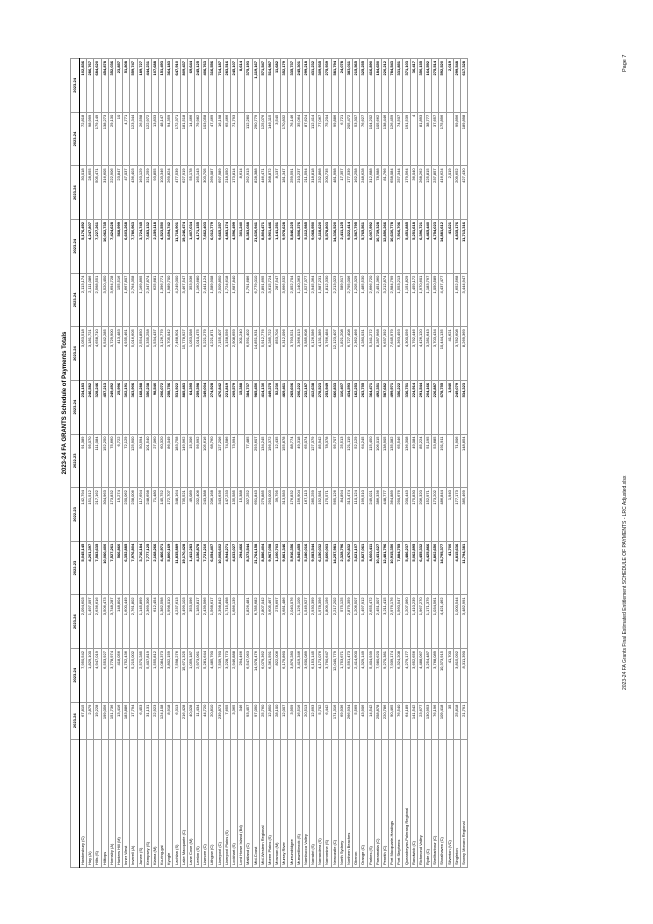 This screenshot has height=924, width=653. What do you see at coordinates (378, 246) in the screenshot?
I see `value-cell: 10,739,328` at bounding box center [378, 246].